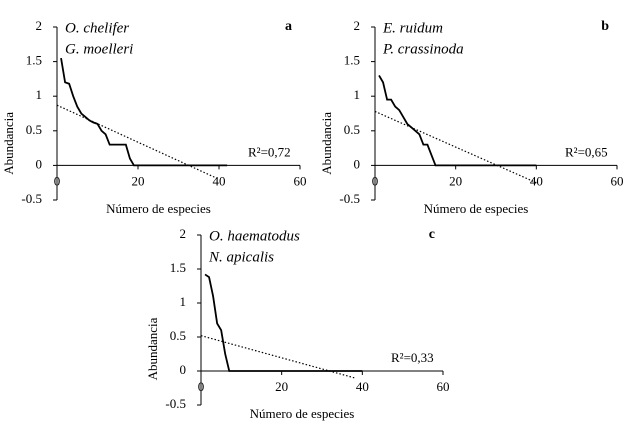 The image size is (624, 427). What do you see at coordinates (586, 151) in the screenshot?
I see `r2-label: R²=0,65` at bounding box center [586, 151].